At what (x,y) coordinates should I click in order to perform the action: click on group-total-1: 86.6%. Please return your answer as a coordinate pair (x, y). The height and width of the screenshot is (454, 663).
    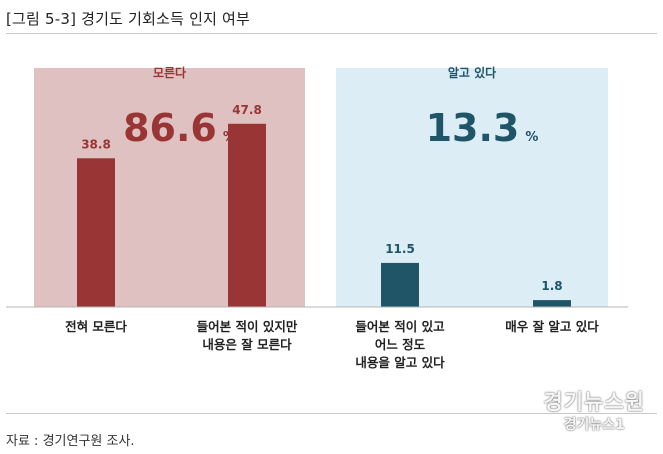
    Looking at the image, I should click on (179, 128).